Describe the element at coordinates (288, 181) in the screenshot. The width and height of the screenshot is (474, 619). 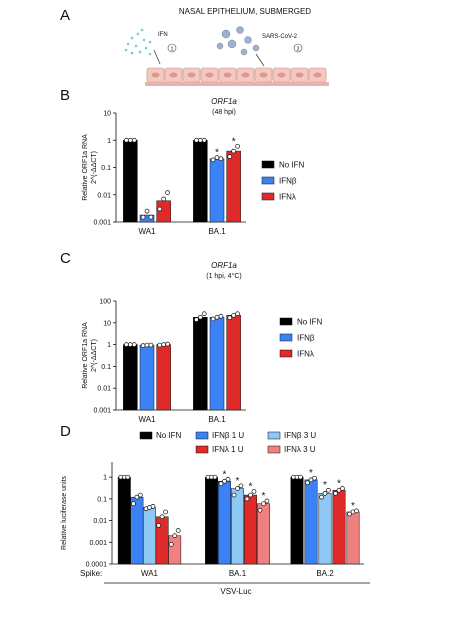
I see `legend-label: IFNβ` at that location.